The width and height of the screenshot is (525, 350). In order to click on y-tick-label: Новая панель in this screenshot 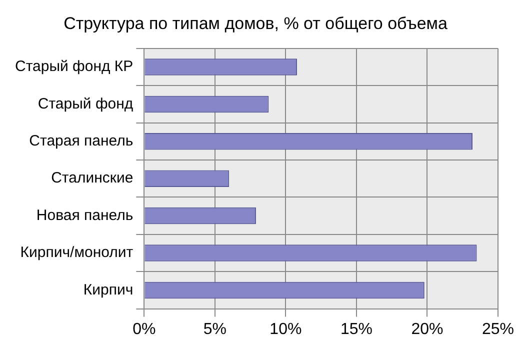, I will do `click(85, 215)`.